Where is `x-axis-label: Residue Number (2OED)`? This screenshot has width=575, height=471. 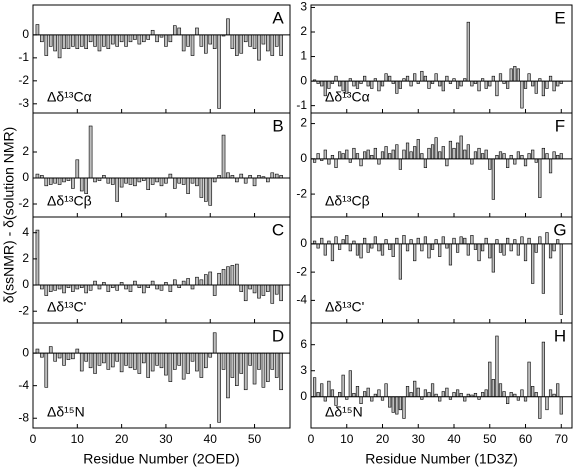 x-axis-label: Residue Number (2OED) is located at coordinates (161, 459).